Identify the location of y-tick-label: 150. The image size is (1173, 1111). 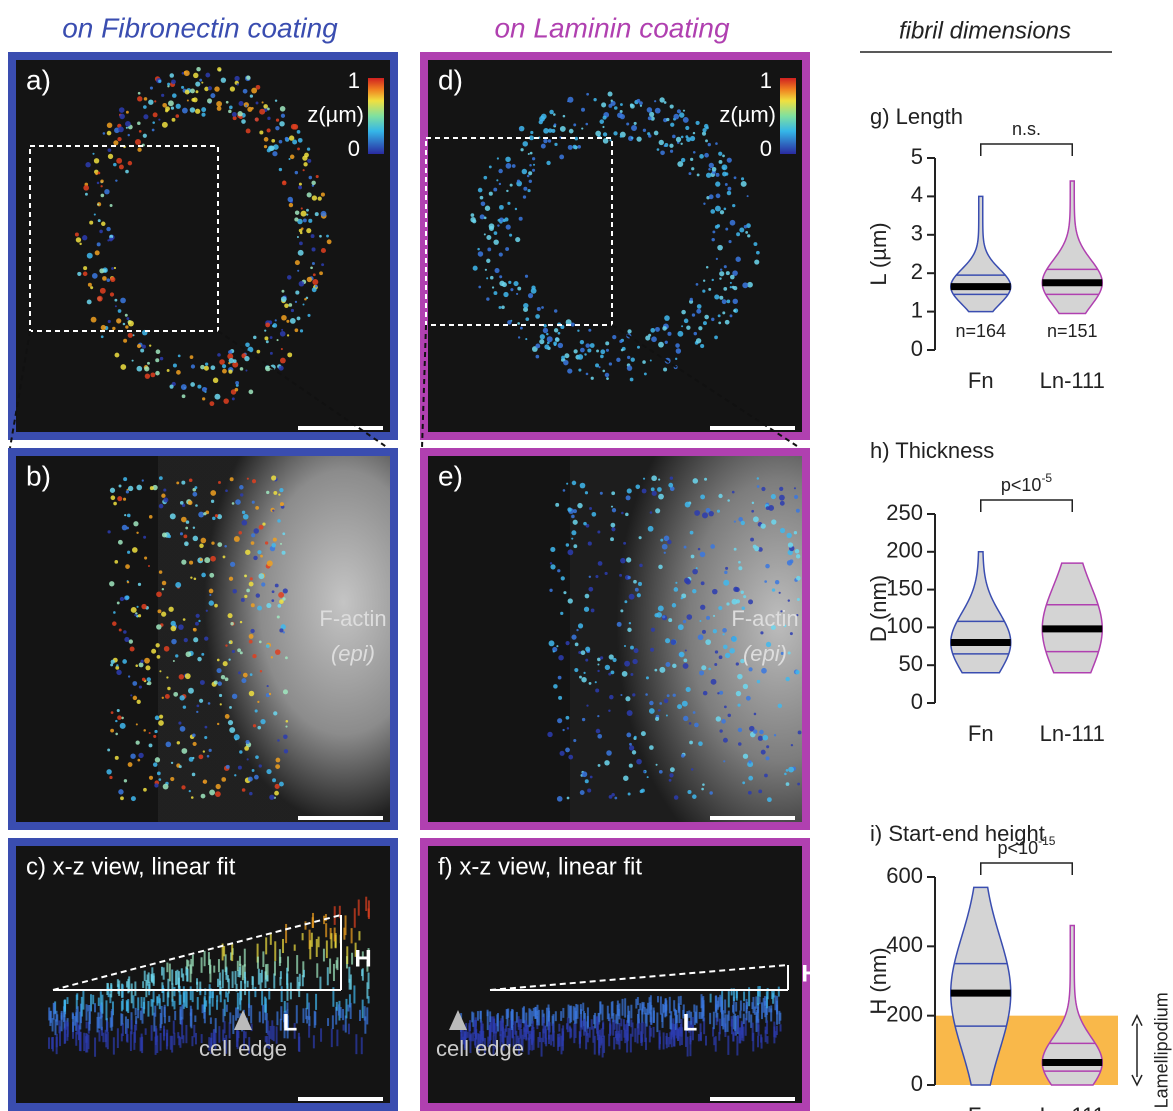
(904, 587).